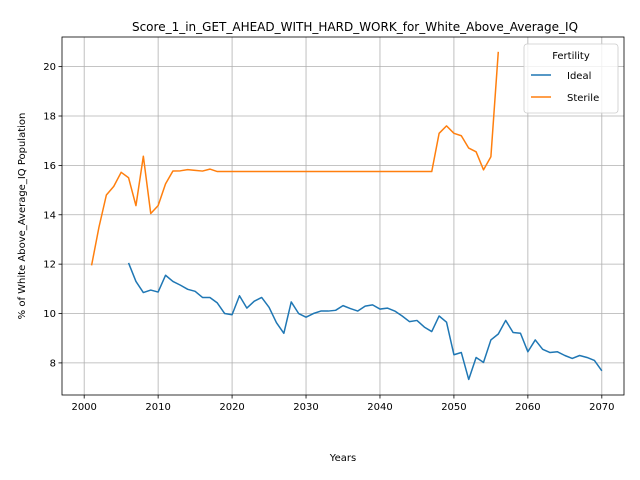  What do you see at coordinates (601, 407) in the screenshot?
I see `x-tick-label: 2070` at bounding box center [601, 407].